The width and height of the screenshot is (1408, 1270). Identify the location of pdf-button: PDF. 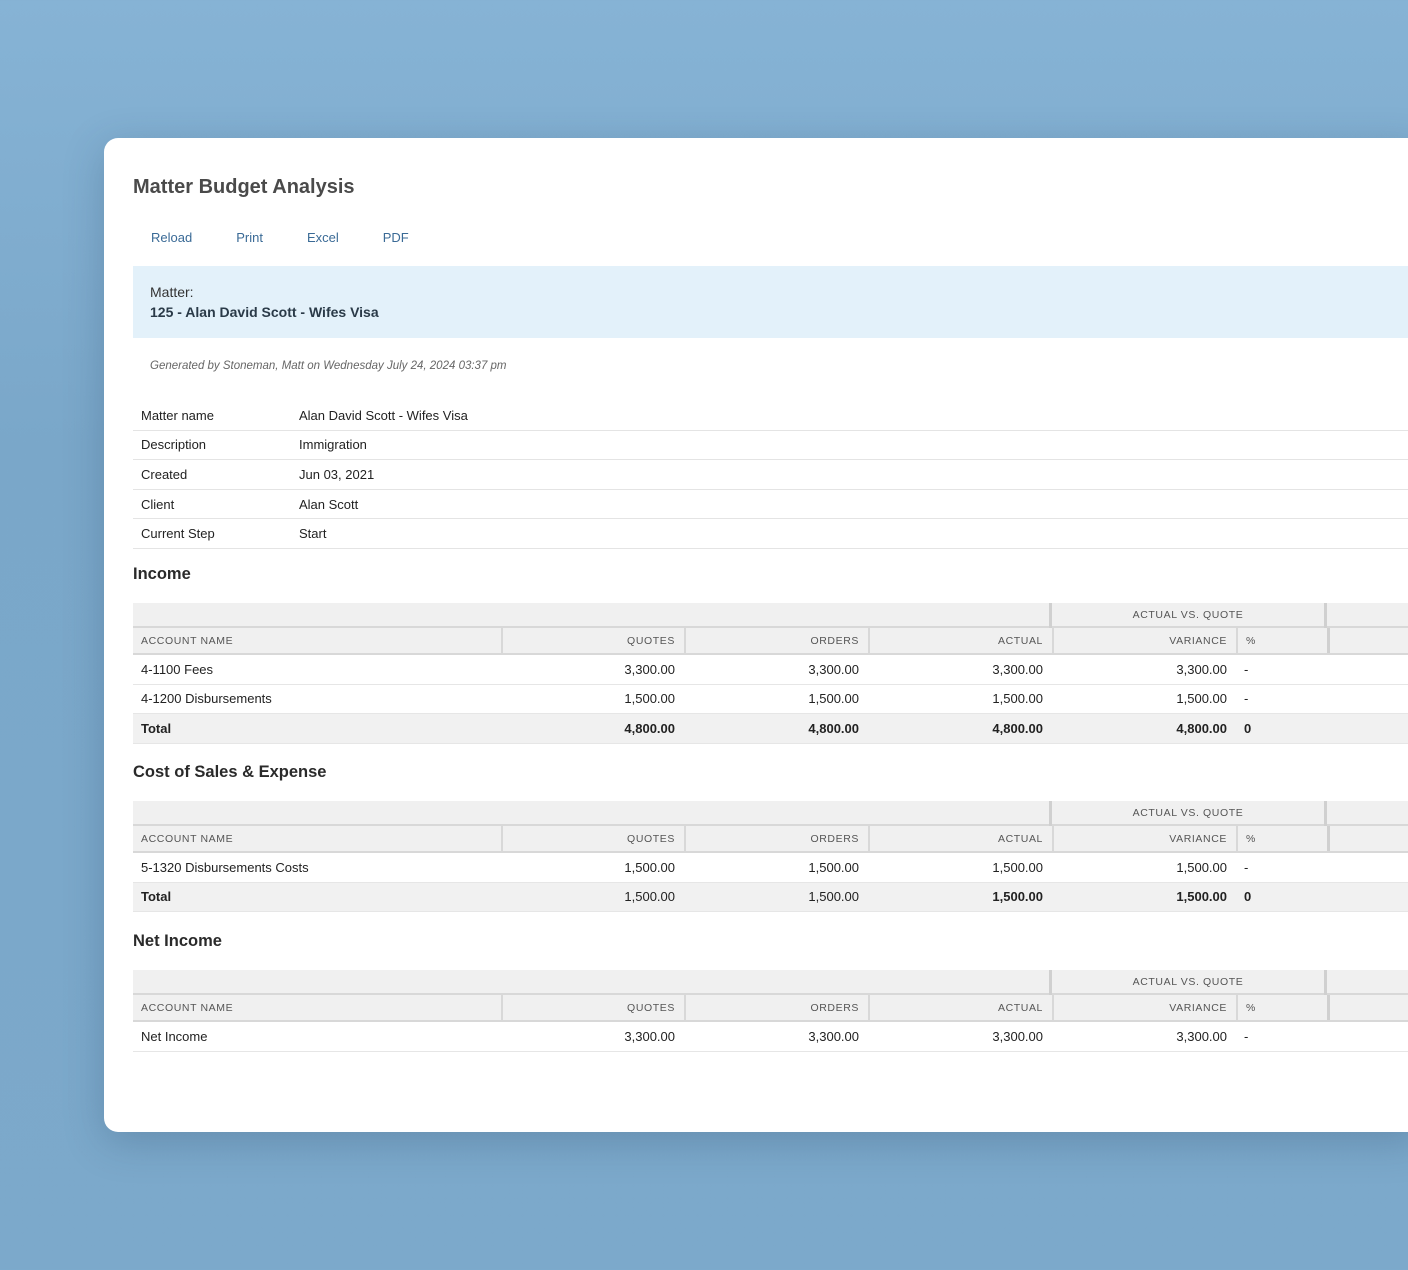
(395, 237).